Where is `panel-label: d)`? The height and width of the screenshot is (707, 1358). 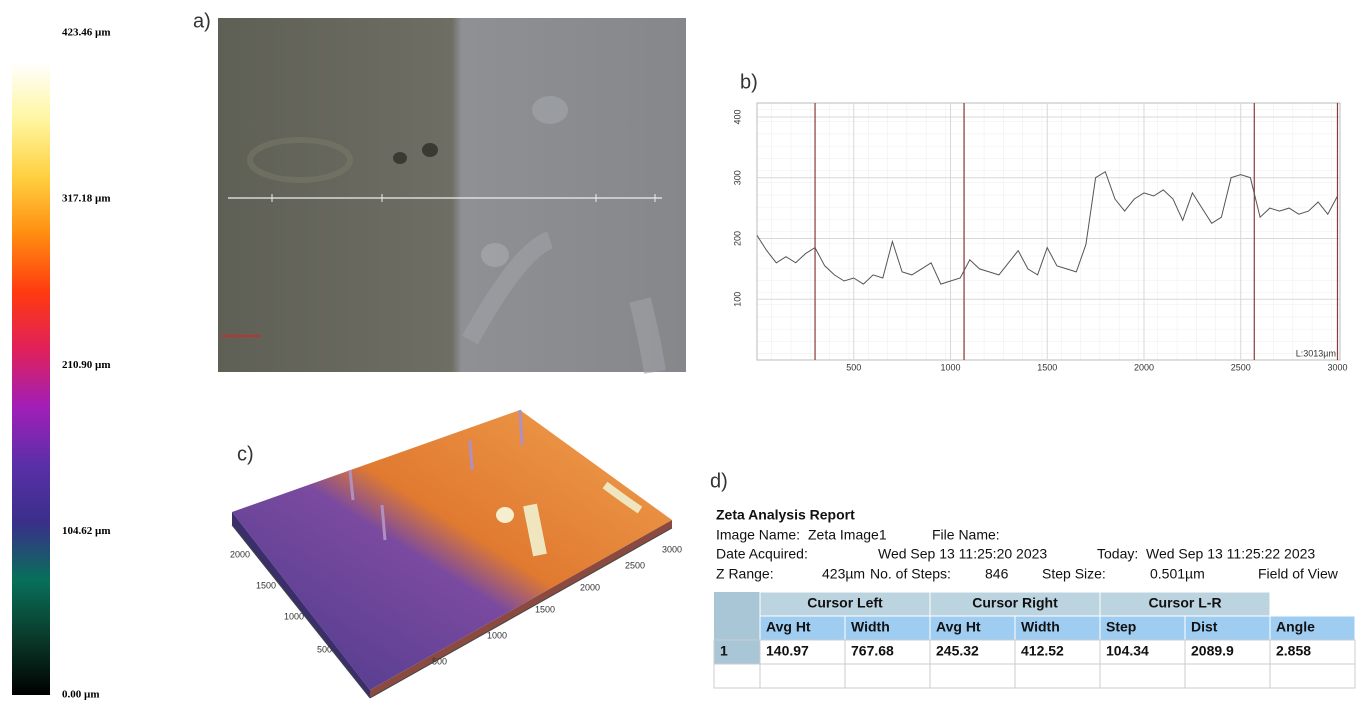 panel-label: d) is located at coordinates (719, 481).